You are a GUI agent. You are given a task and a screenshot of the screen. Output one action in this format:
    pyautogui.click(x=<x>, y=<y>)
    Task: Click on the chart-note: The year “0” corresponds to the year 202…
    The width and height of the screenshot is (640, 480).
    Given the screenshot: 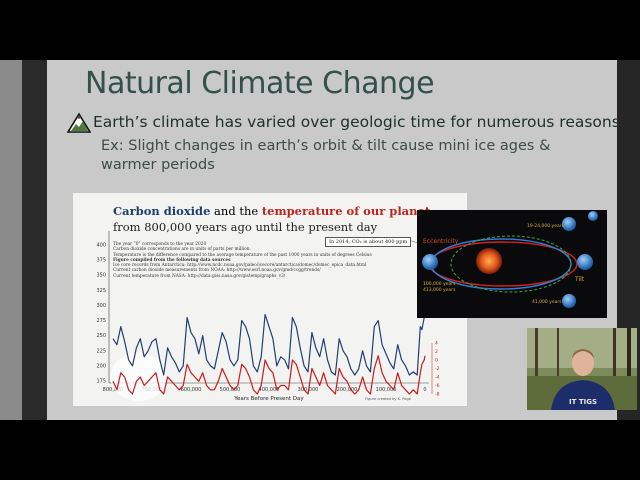 What is the action you would take?
    pyautogui.click(x=160, y=244)
    